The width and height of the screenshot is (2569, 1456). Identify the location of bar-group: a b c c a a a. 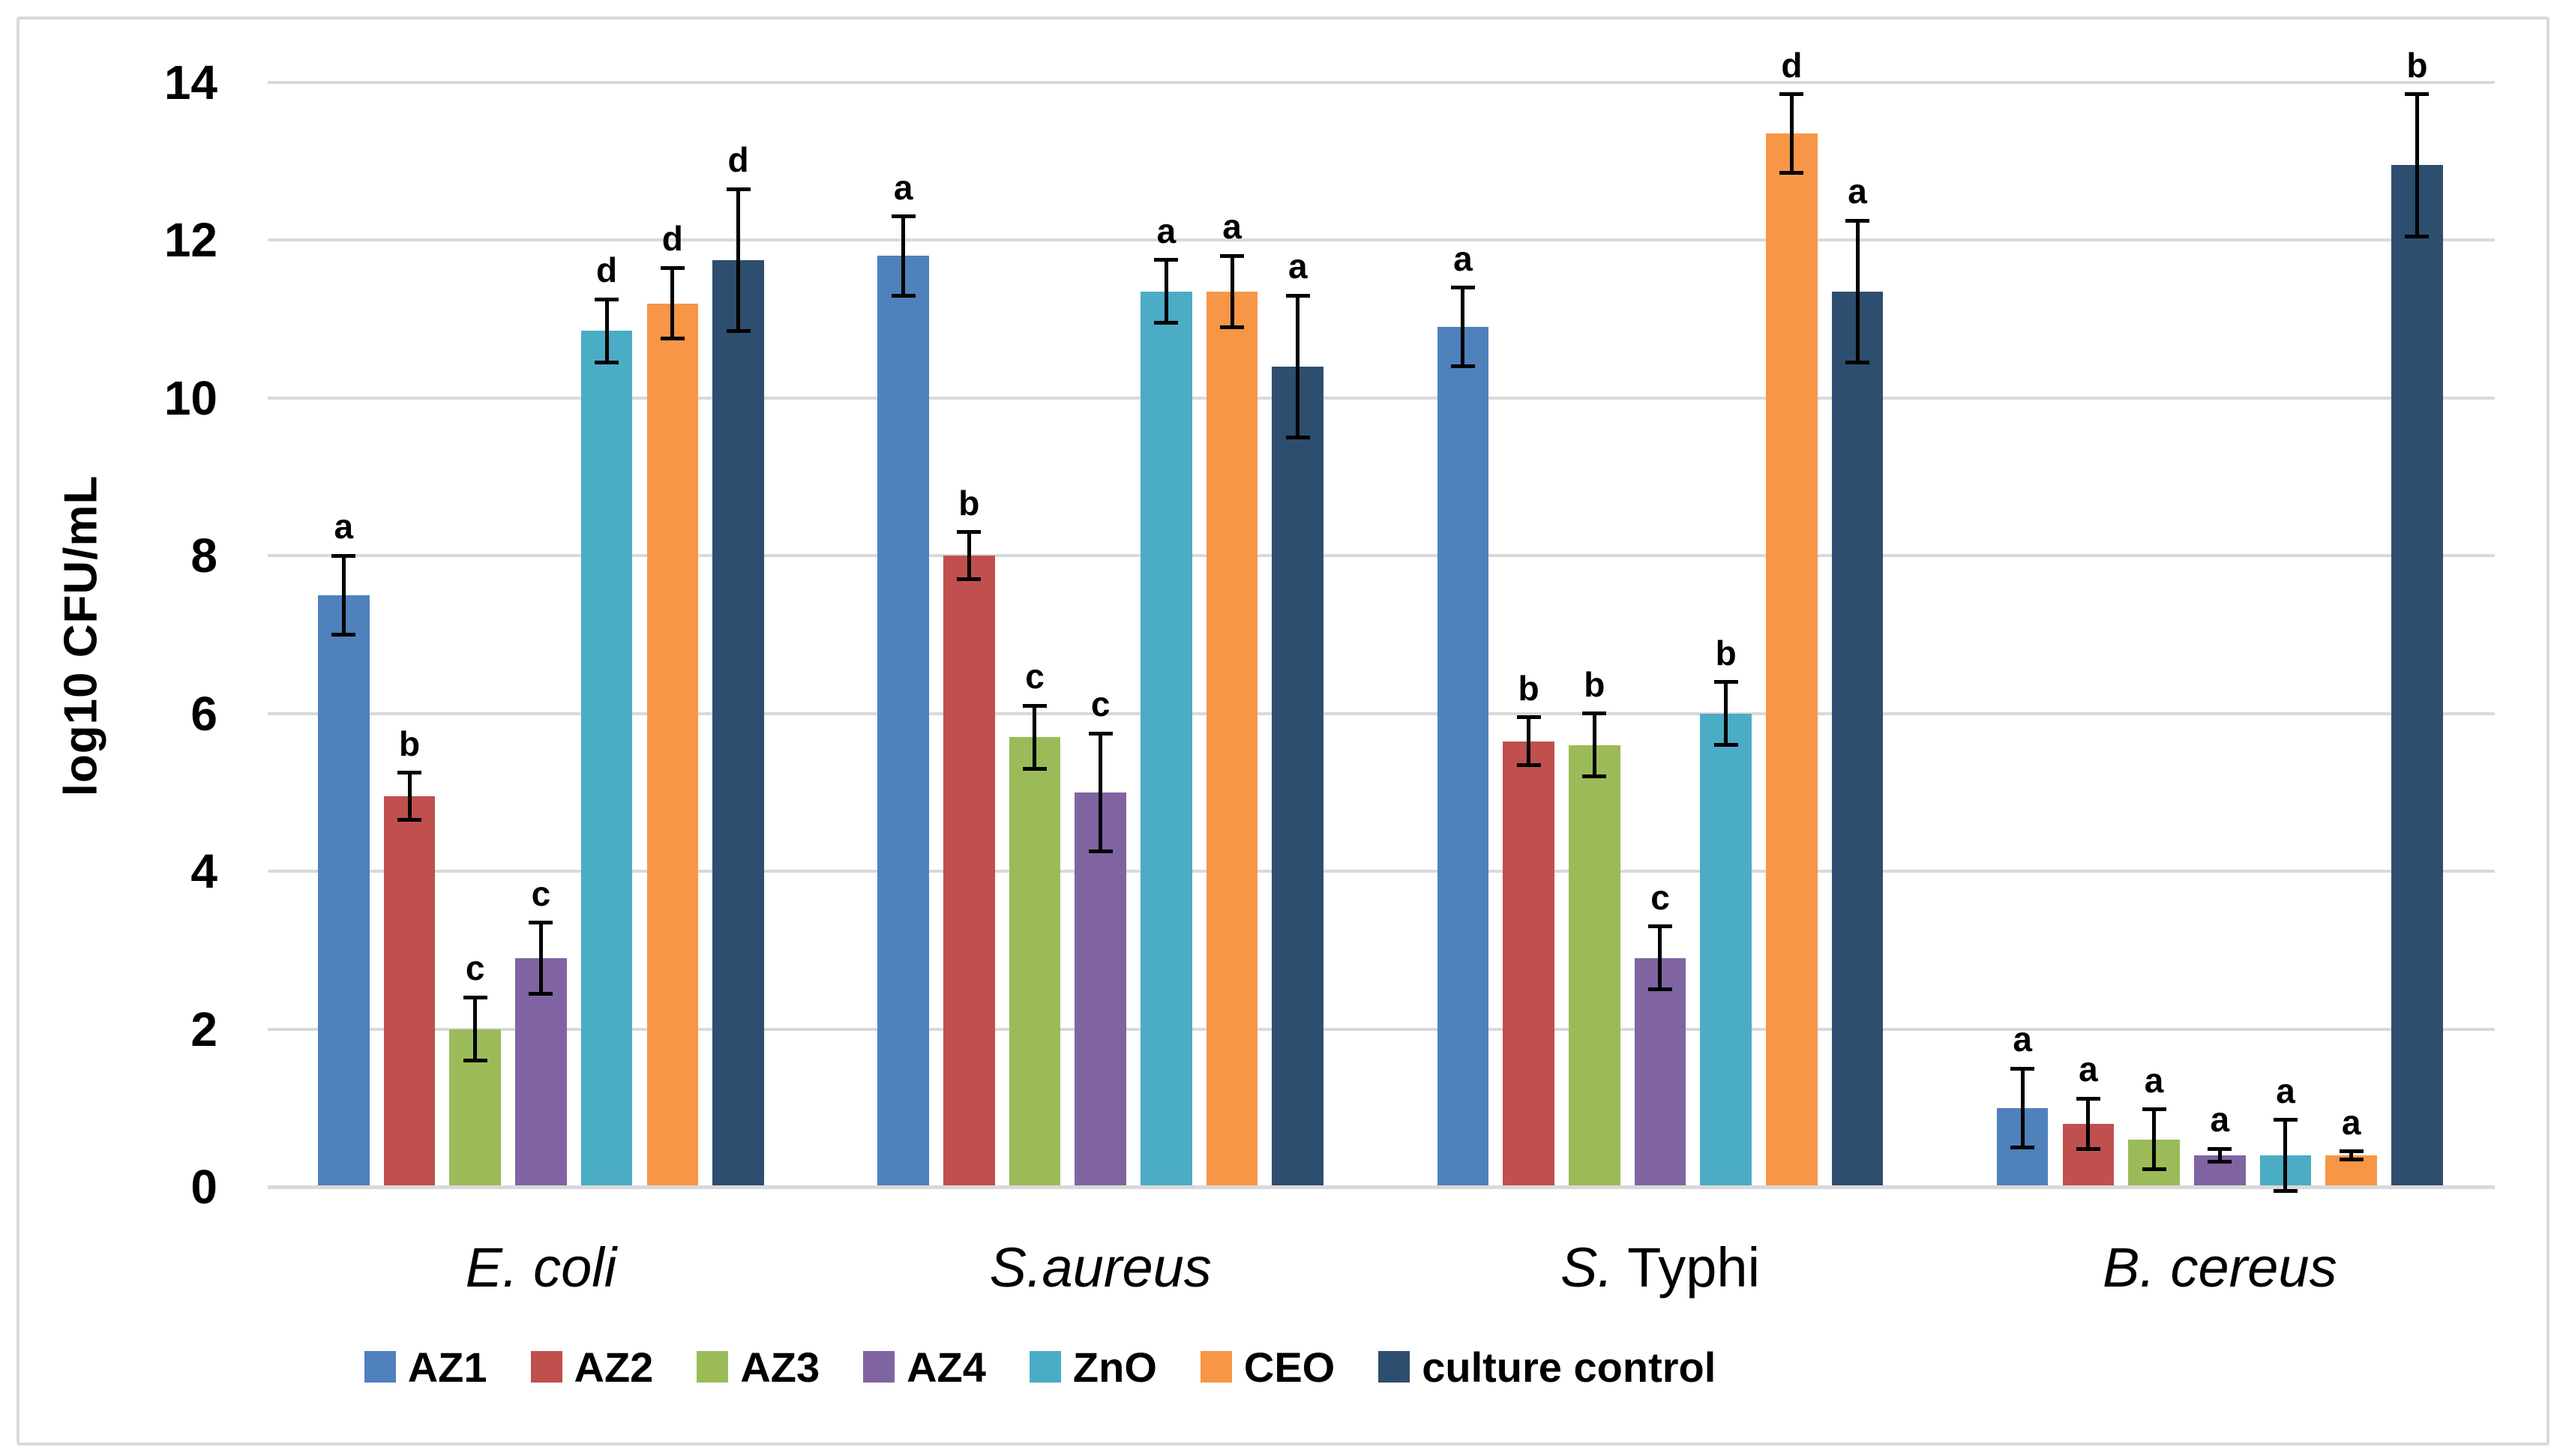
(1101, 593).